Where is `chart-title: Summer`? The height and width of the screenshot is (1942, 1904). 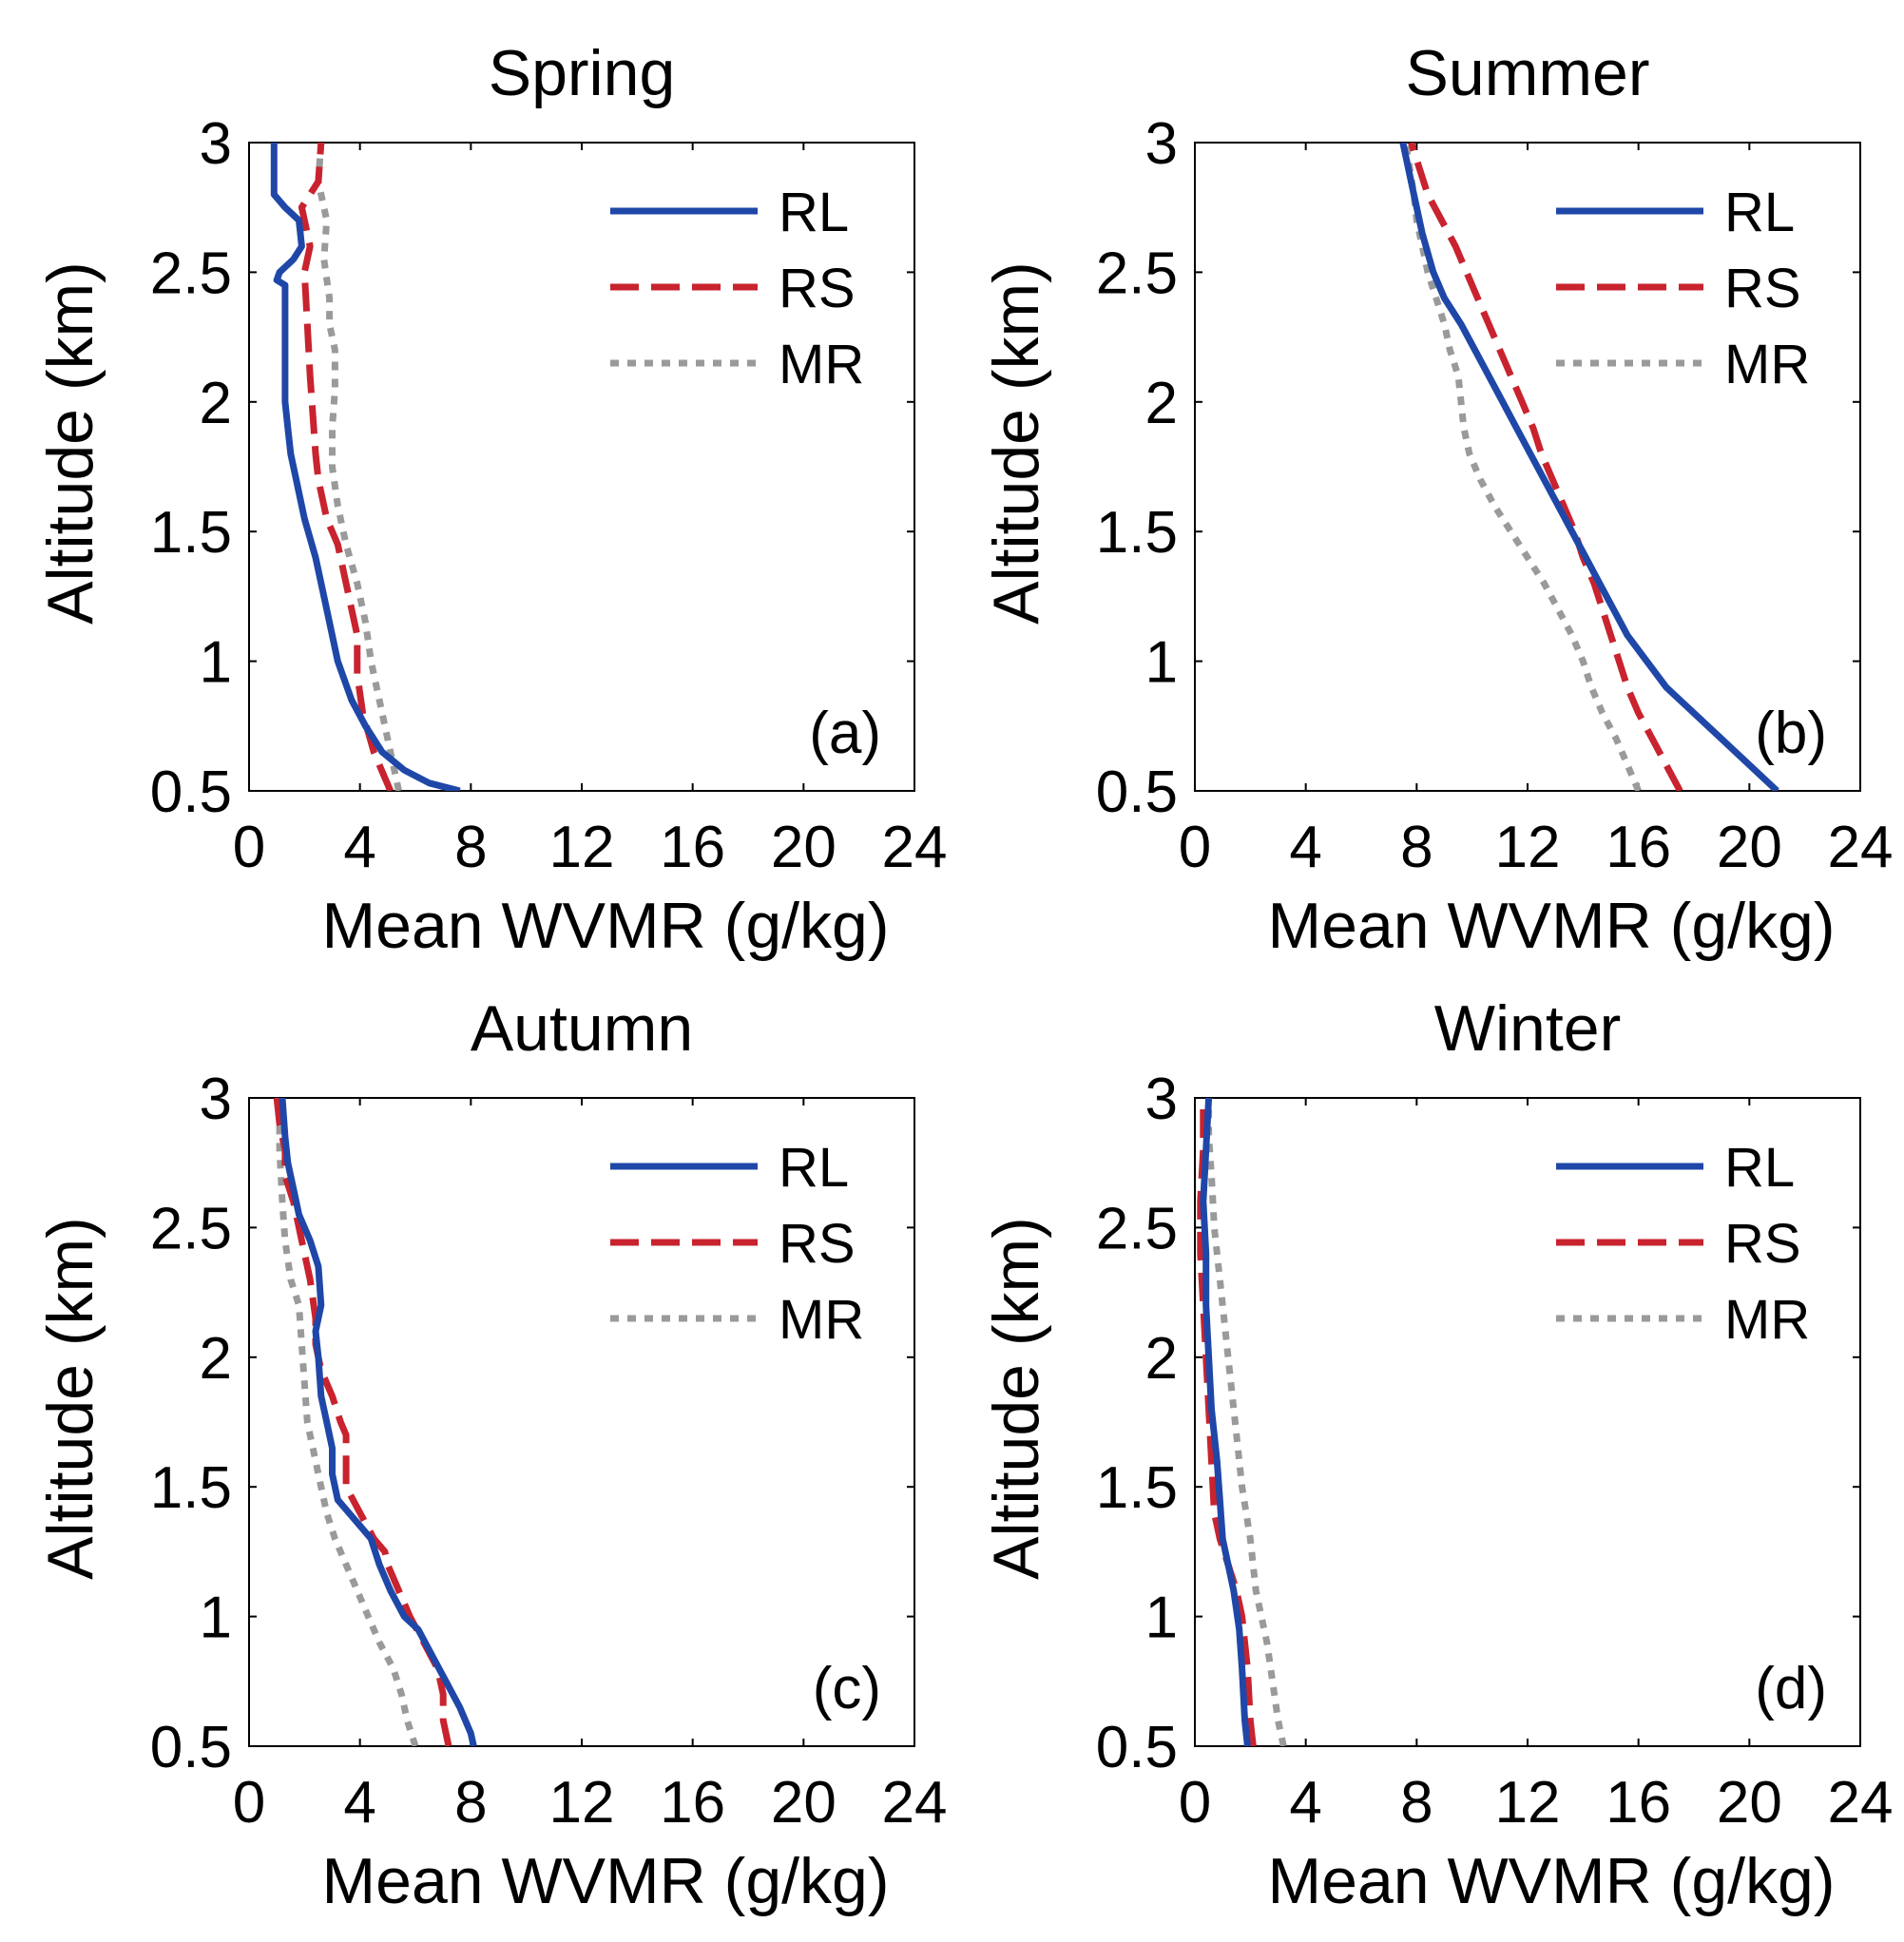 chart-title: Summer is located at coordinates (1528, 73).